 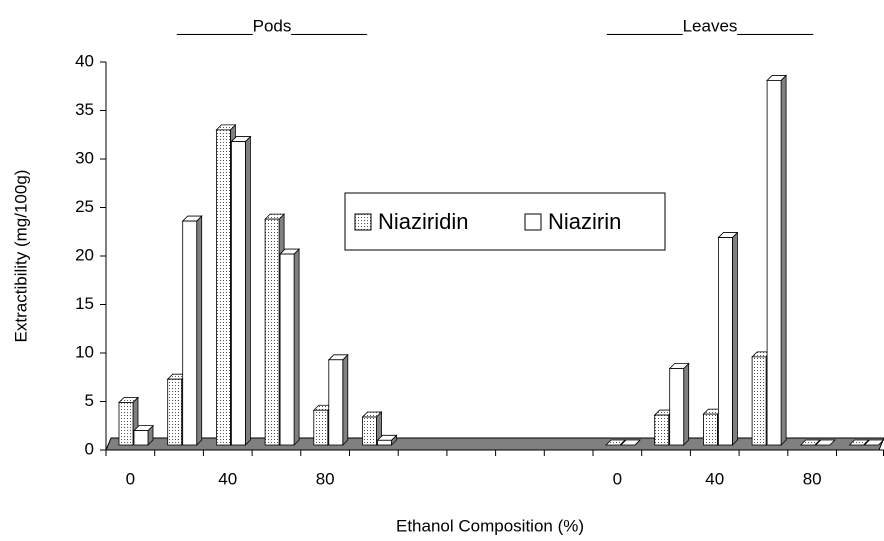 I want to click on legend: Niaziridin Niazirin, so click(x=505, y=221).